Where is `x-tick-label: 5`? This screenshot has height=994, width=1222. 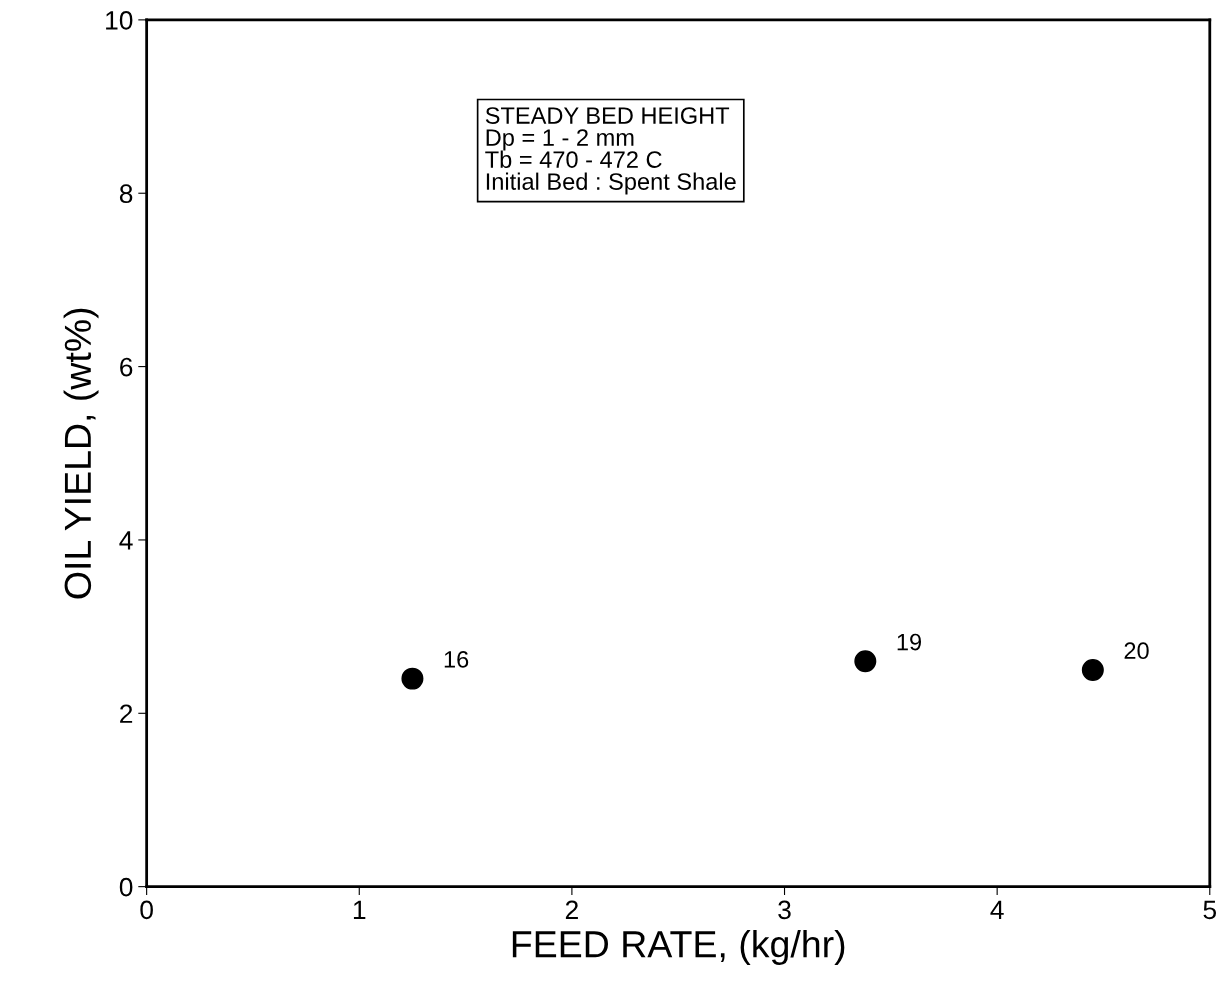 x-tick-label: 5 is located at coordinates (1210, 910).